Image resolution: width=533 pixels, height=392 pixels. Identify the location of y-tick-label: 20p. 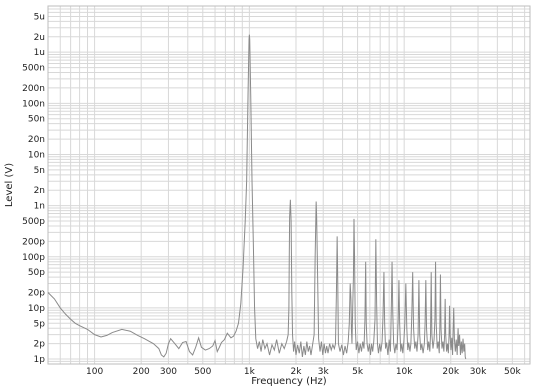
(36, 294).